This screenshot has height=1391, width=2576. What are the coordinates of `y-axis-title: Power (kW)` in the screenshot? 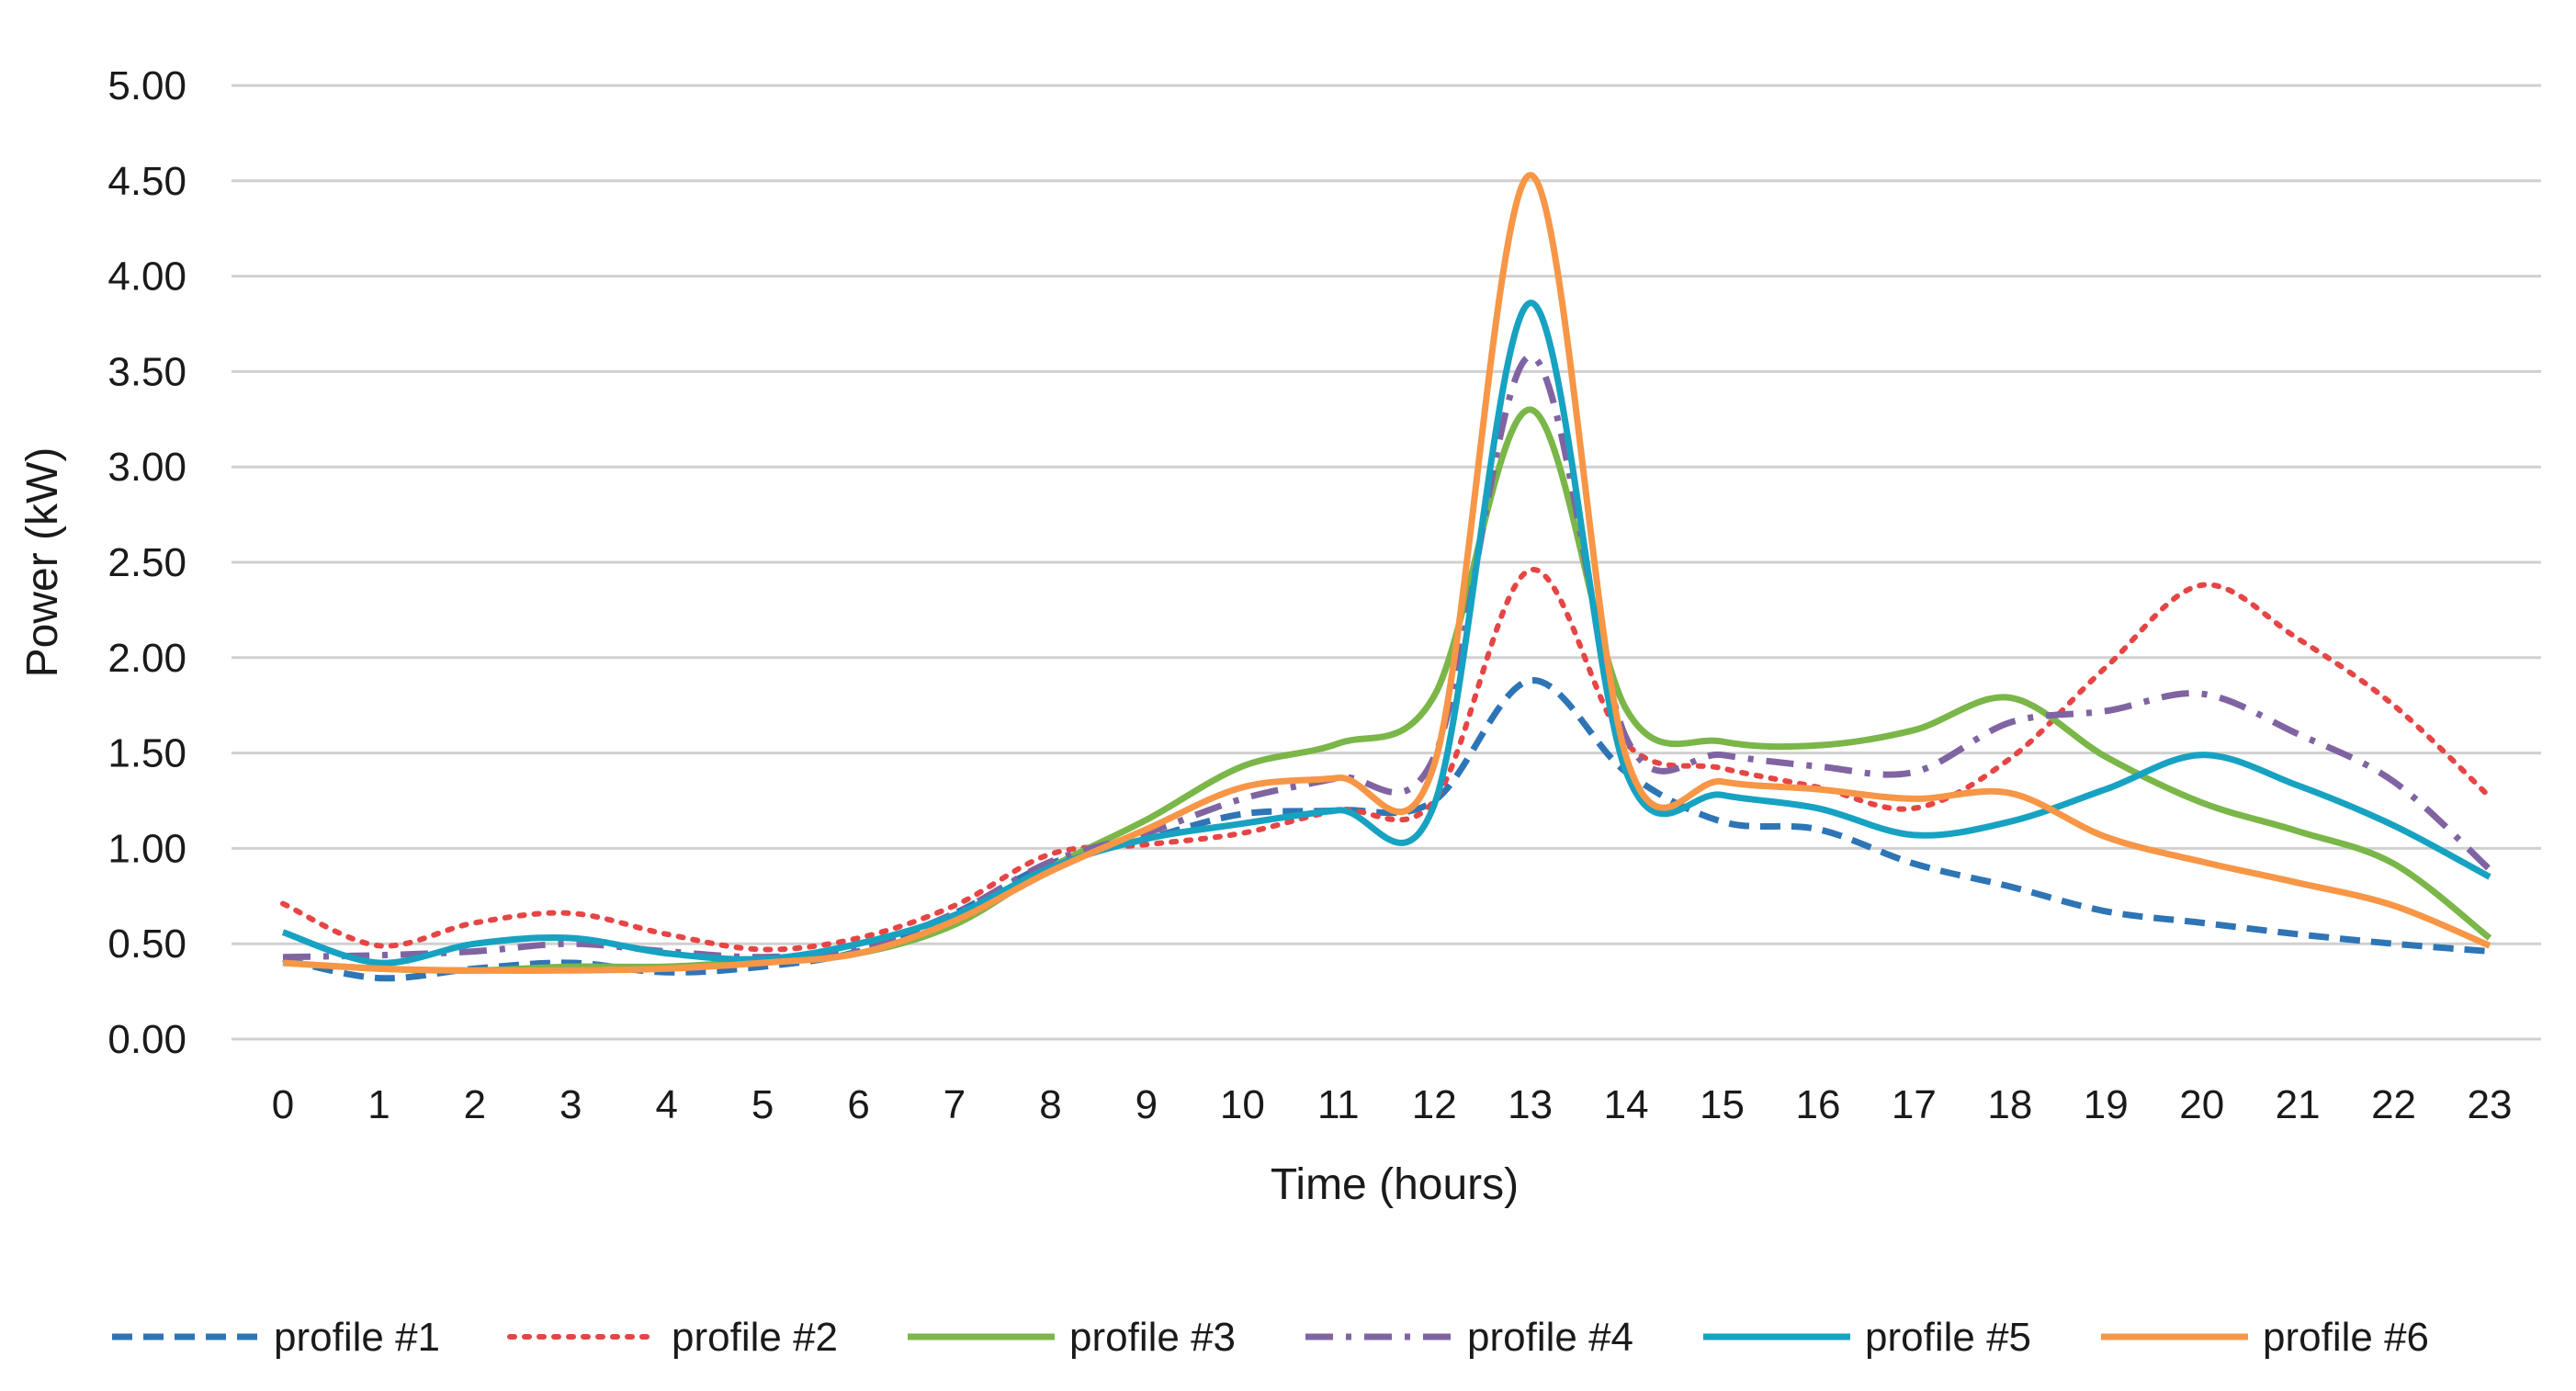 It's located at (42, 562).